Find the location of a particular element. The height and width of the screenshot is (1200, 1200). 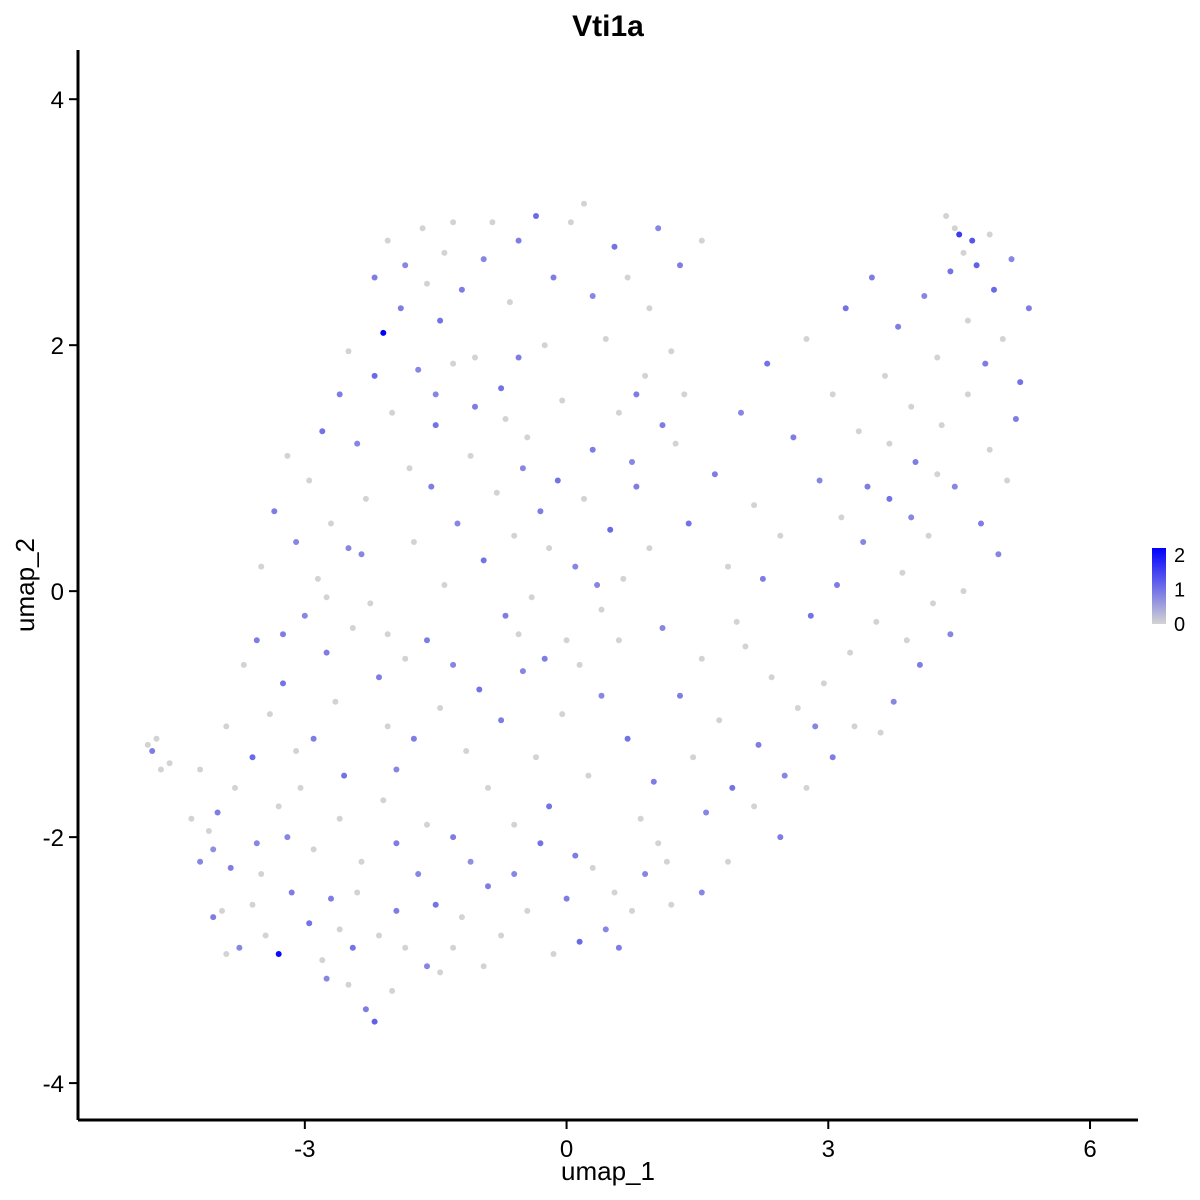

x-tick-label: 3 is located at coordinates (828, 1149).